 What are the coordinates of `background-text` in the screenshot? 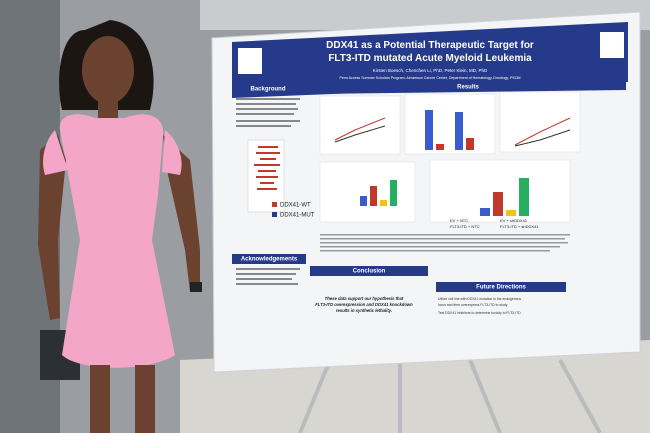 It's located at (268, 112).